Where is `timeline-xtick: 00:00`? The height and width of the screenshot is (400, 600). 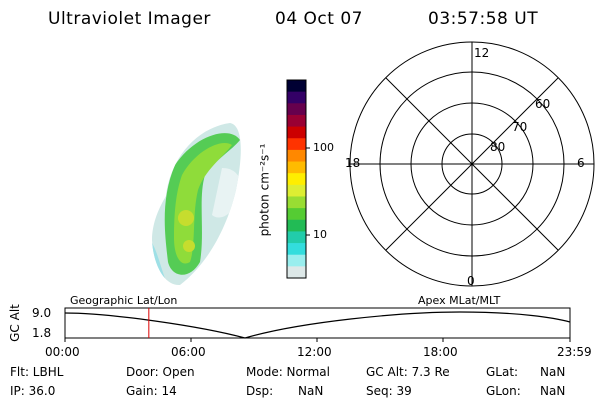
timeline-xtick: 00:00 is located at coordinates (62, 352).